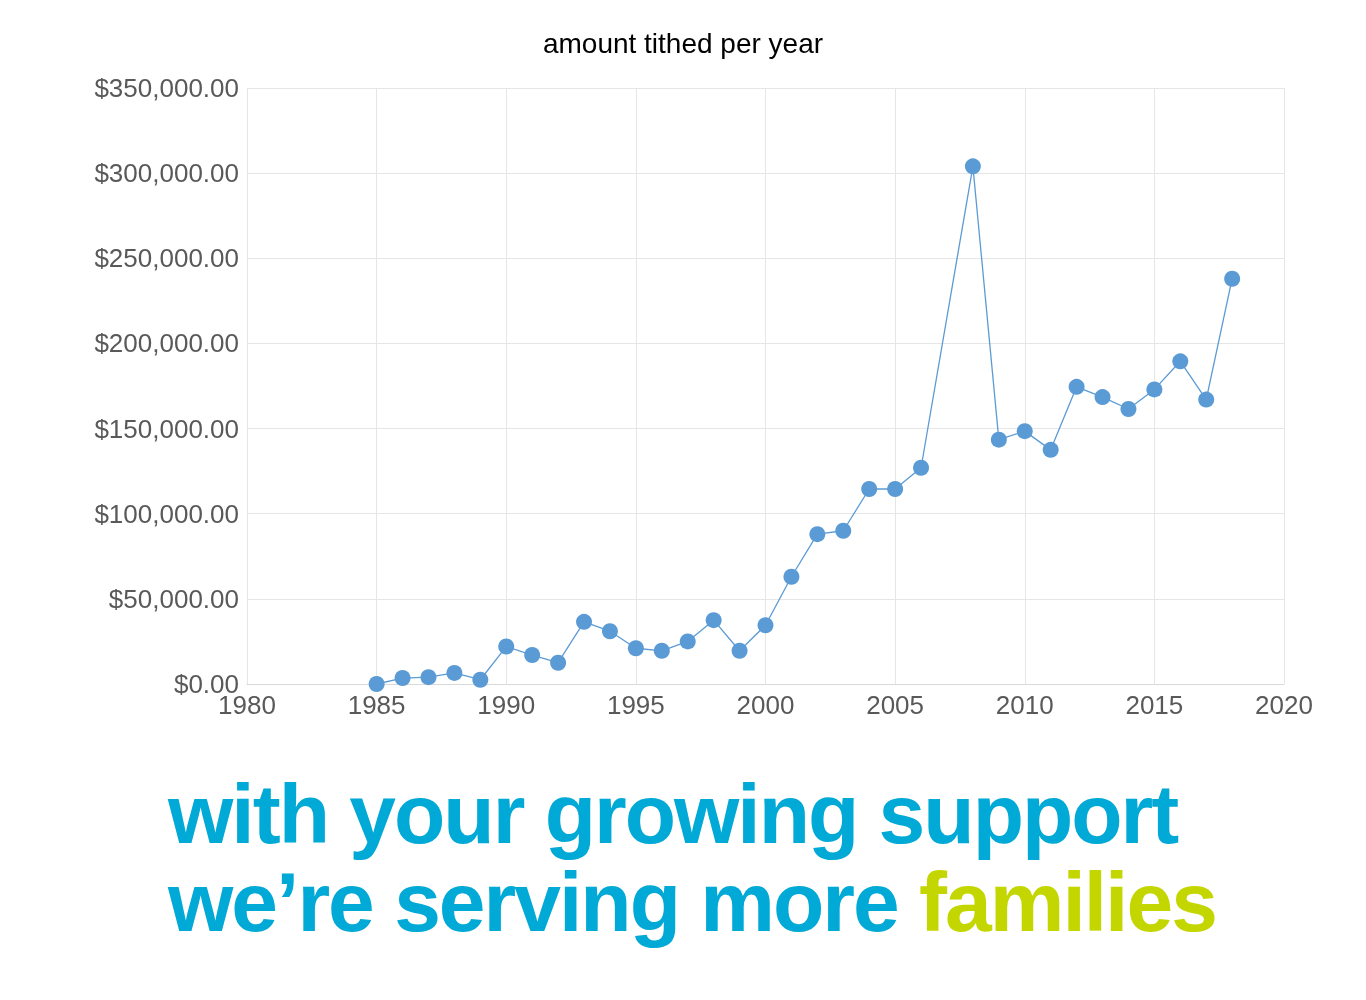 The width and height of the screenshot is (1366, 1000). Describe the element at coordinates (166, 258) in the screenshot. I see `y-tick-label: $250,000.00` at that location.